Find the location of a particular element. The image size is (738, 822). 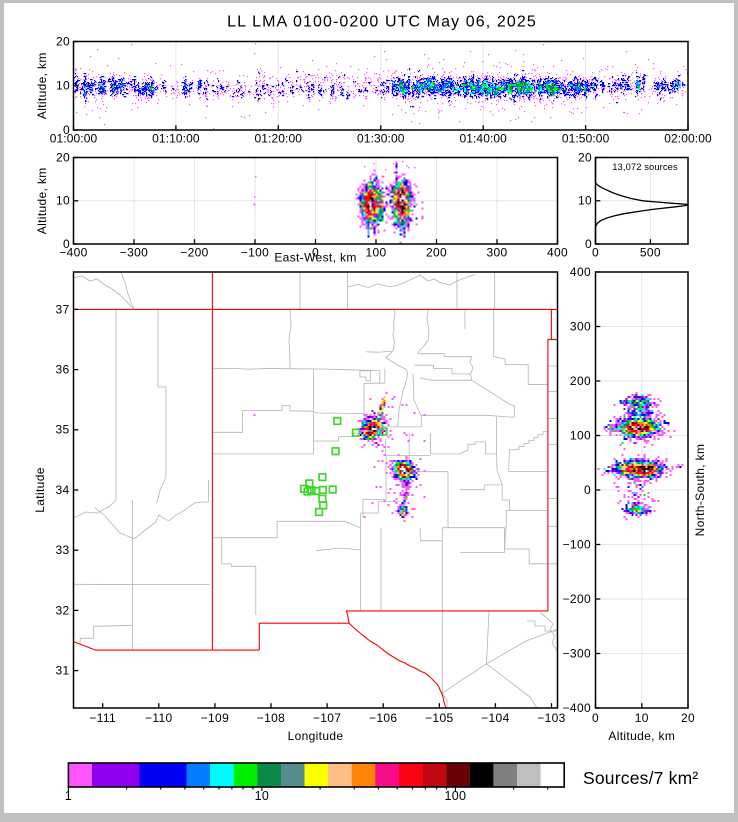

svg-text: 36 is located at coordinates (62, 370).